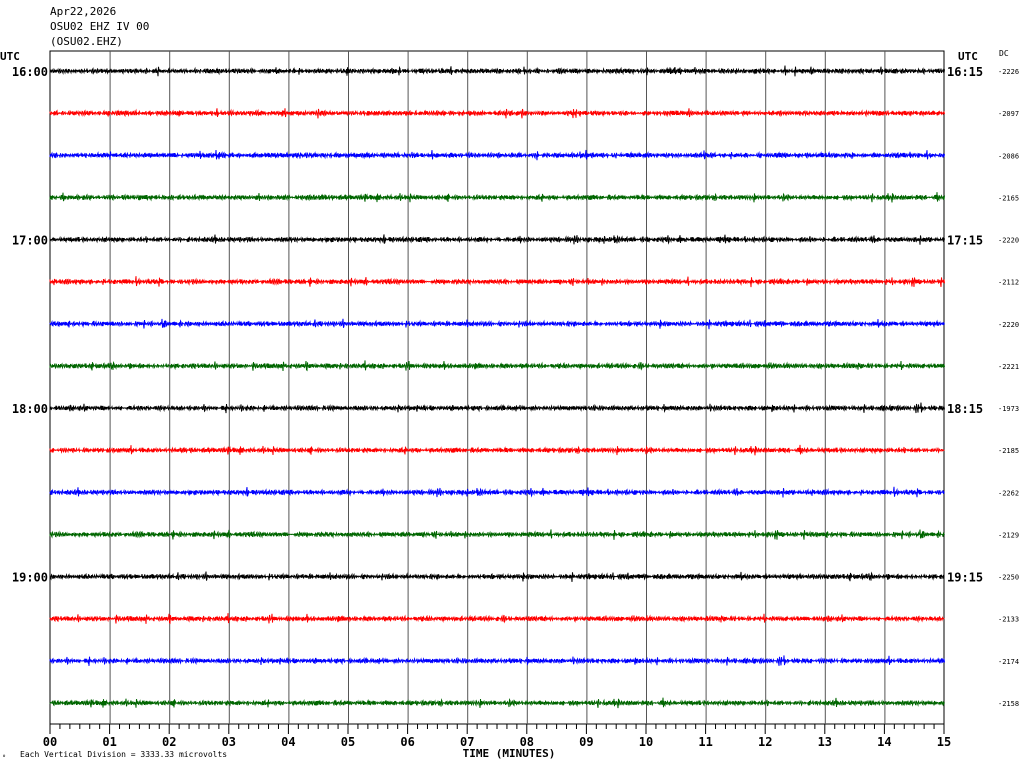 This screenshot has width=1024, height=768. Describe the element at coordinates (968, 56) in the screenshot. I see `utc-right-label: UTC` at that location.